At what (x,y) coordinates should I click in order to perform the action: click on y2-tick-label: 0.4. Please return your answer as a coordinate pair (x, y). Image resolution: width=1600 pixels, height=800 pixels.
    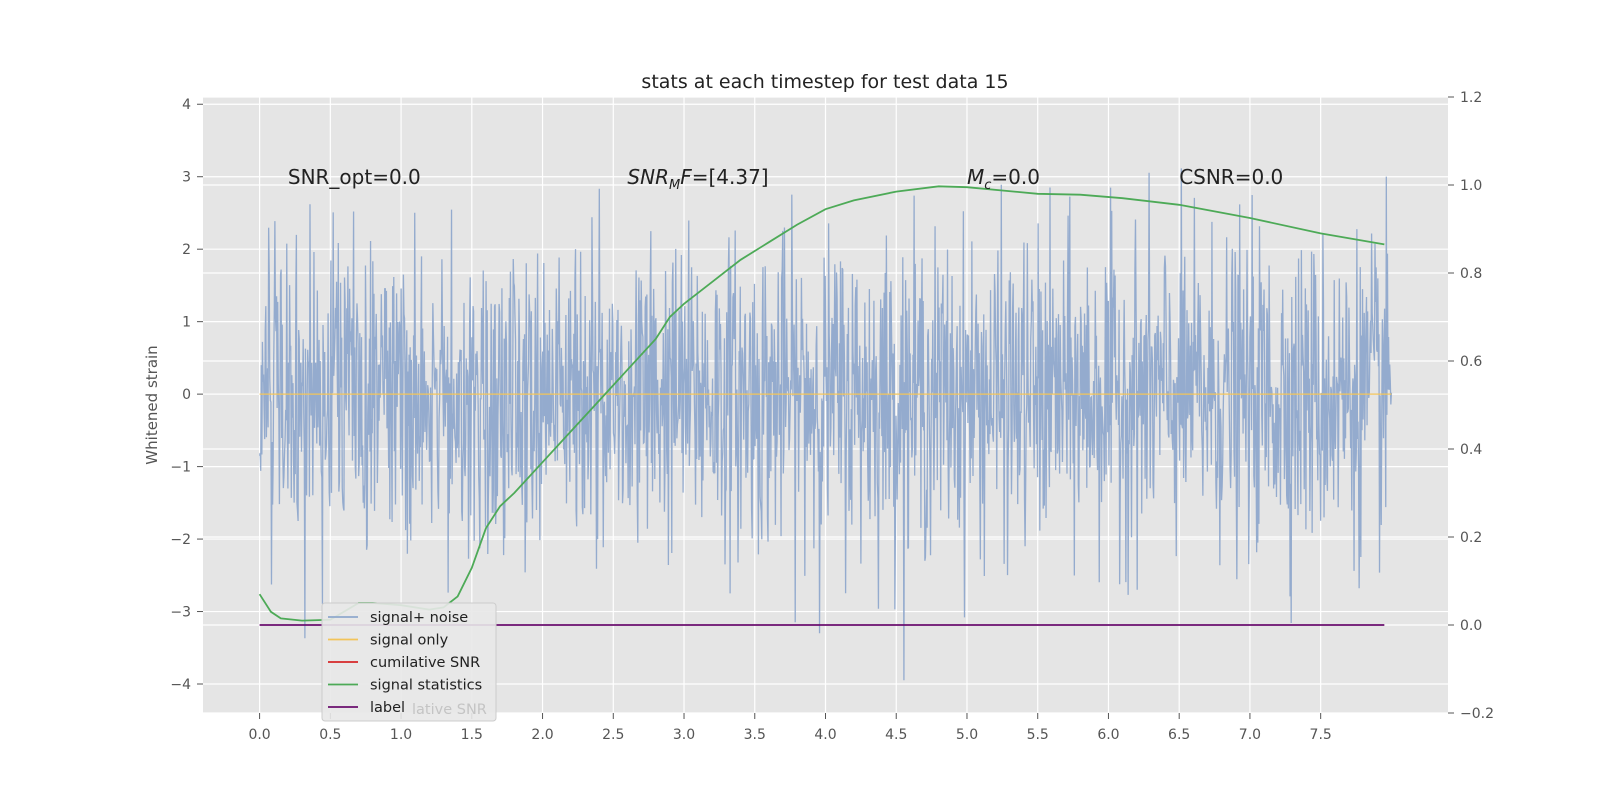
    Looking at the image, I should click on (1471, 450).